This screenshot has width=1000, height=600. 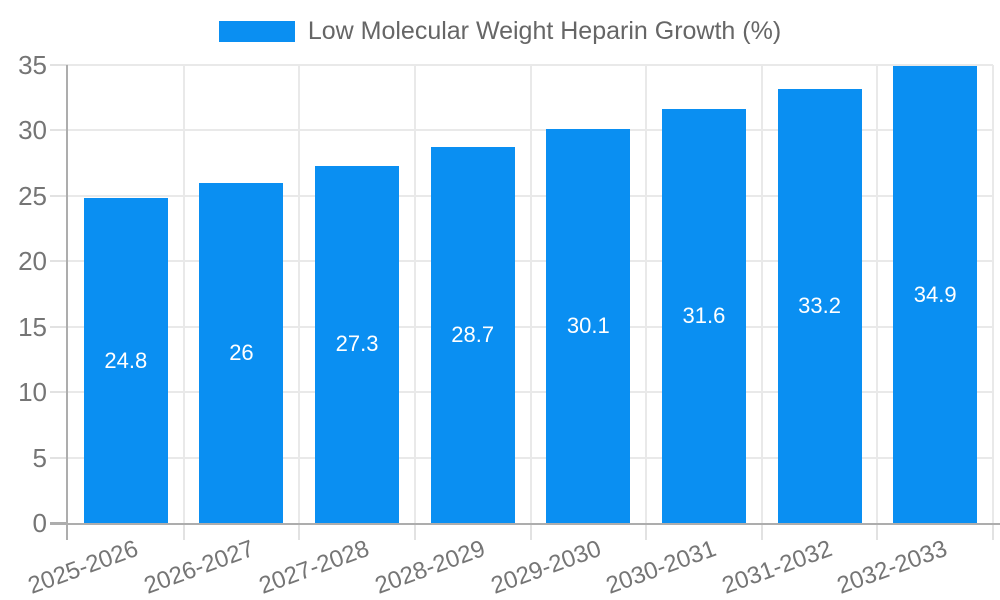 I want to click on bar-value-label: 33.2, so click(x=819, y=305).